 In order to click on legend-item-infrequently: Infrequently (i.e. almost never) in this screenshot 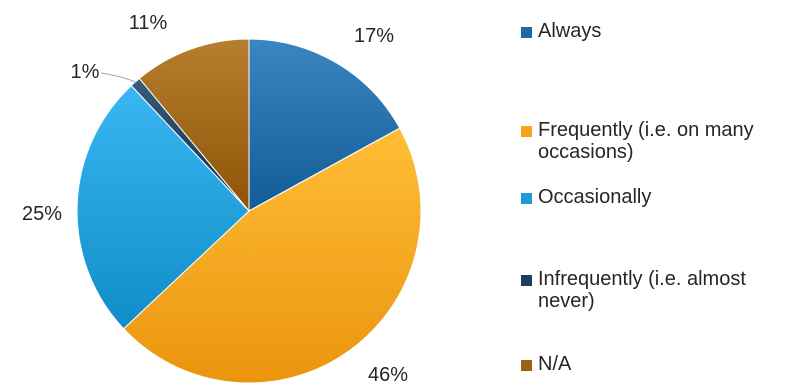, I will do `click(660, 290)`.